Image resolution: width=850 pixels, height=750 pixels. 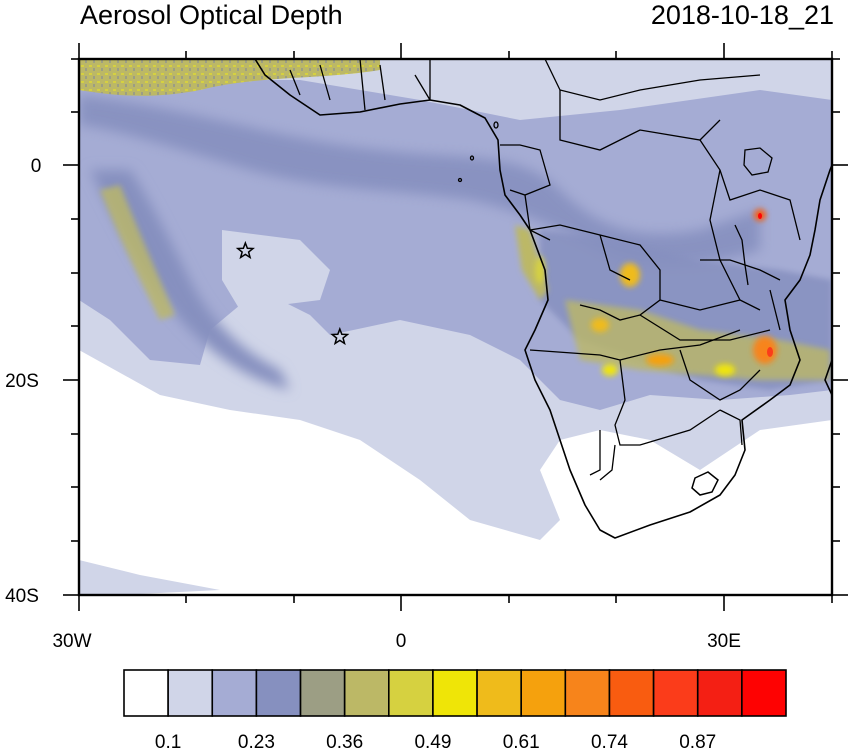 What do you see at coordinates (609, 741) in the screenshot?
I see `colorbar-label-6: 0.74` at bounding box center [609, 741].